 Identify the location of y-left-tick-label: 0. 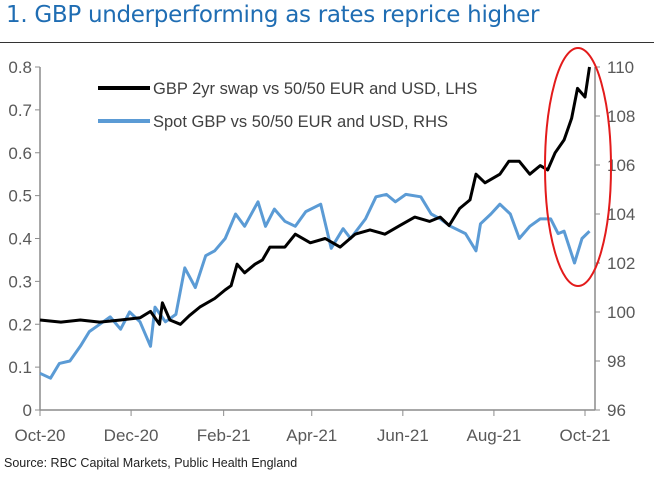
(27, 410).